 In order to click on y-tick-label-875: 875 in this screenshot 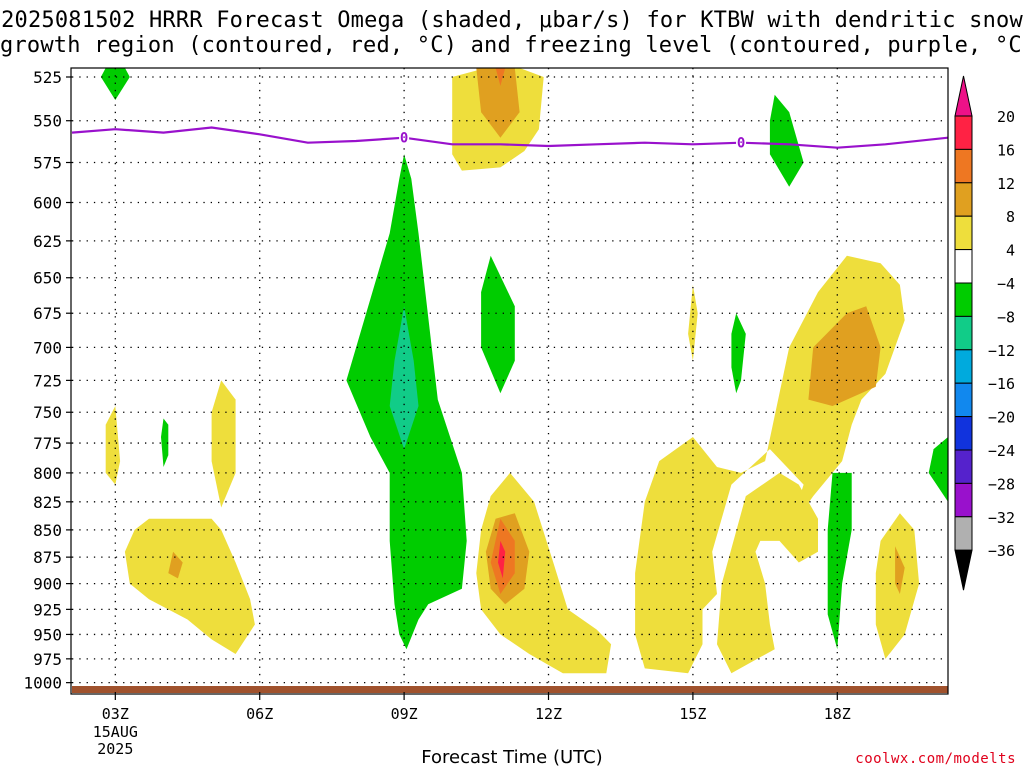, I will do `click(47, 557)`.